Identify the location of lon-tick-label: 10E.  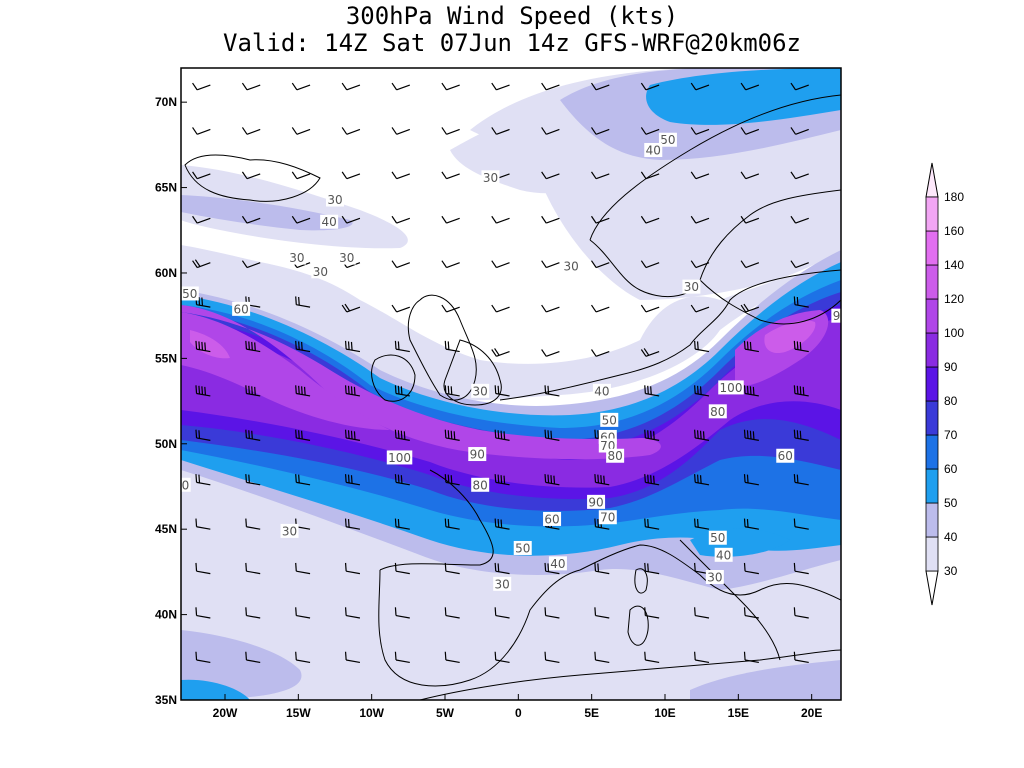
(664, 713).